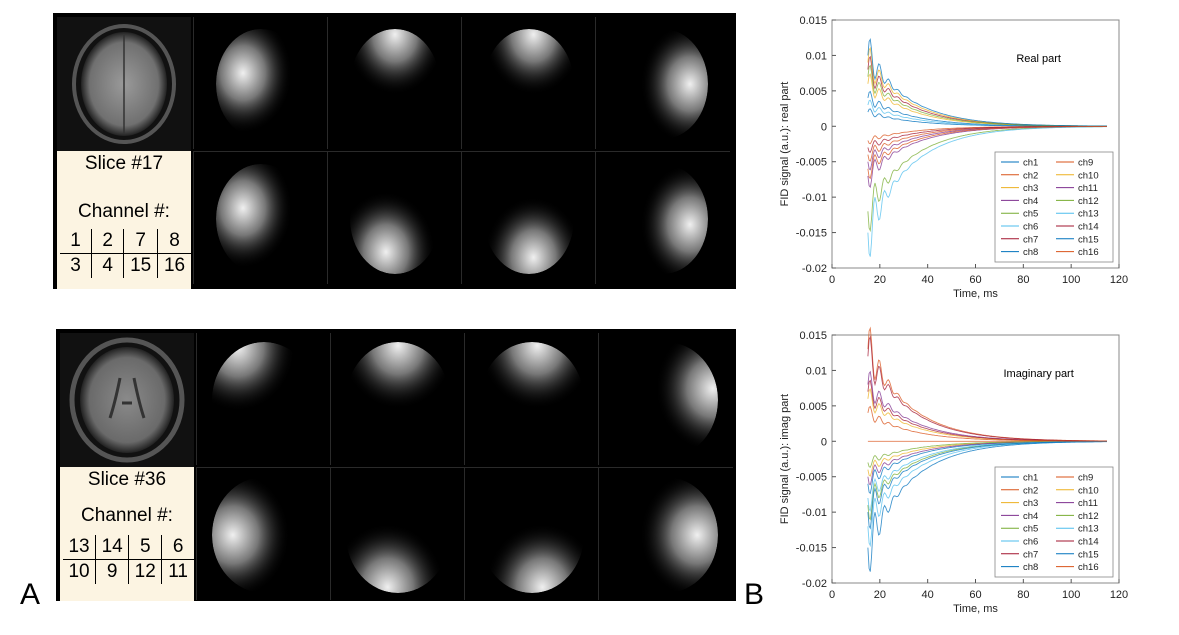  Describe the element at coordinates (975, 280) in the screenshot. I see `x-tick-label: 60` at that location.